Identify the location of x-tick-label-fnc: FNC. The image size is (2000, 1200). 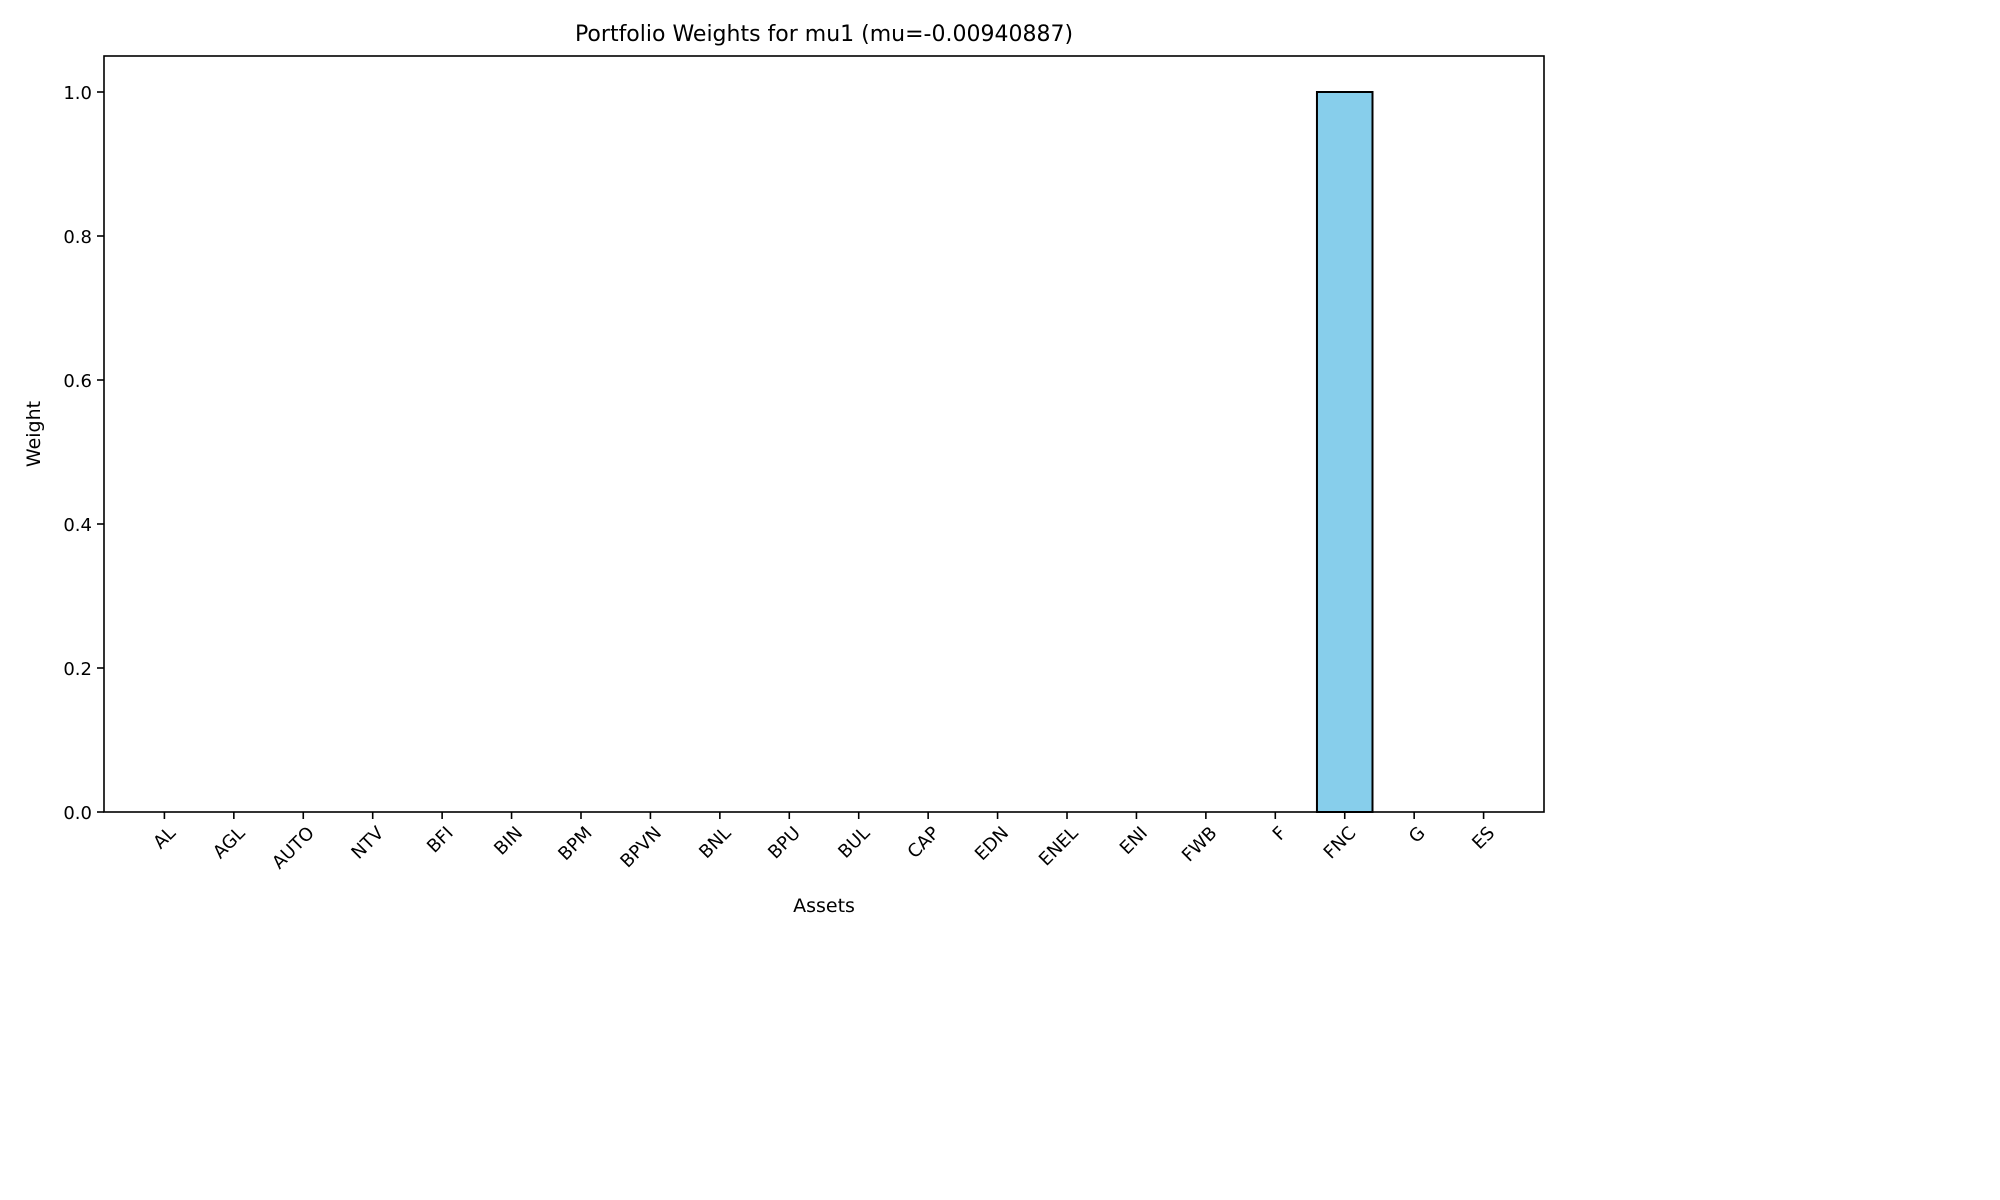
(1340, 843).